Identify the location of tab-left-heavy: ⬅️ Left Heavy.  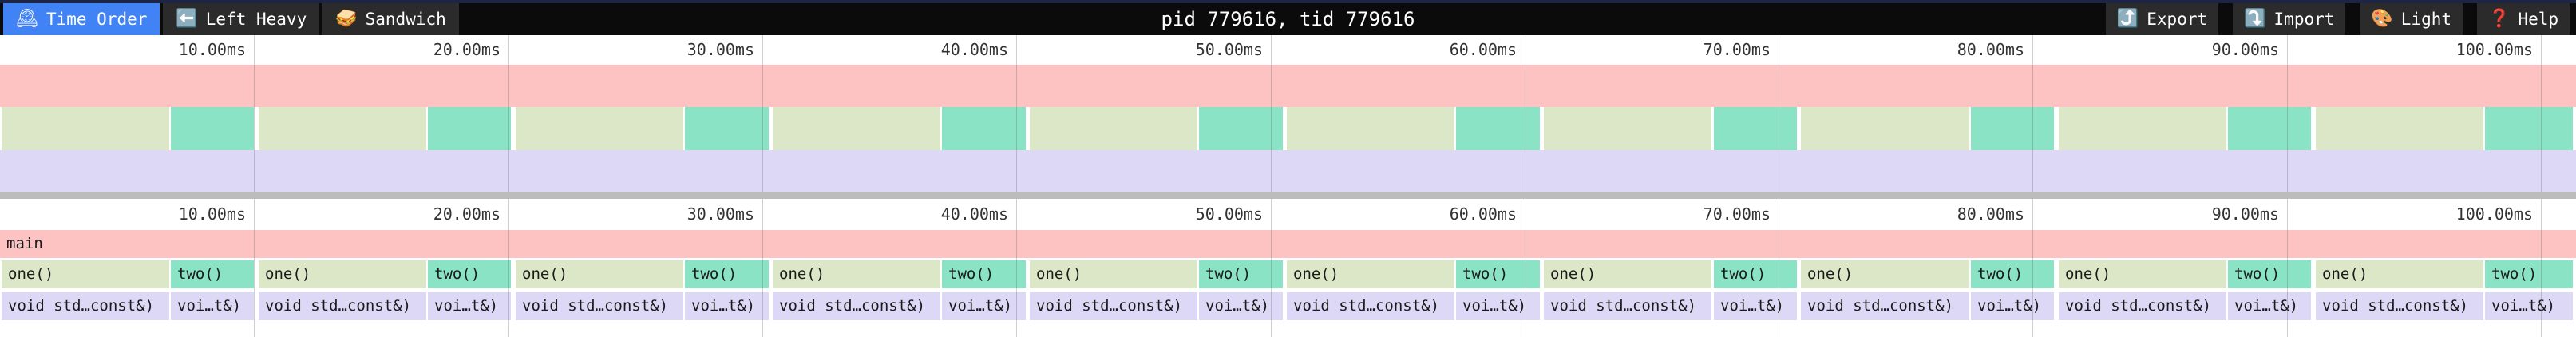
(241, 19).